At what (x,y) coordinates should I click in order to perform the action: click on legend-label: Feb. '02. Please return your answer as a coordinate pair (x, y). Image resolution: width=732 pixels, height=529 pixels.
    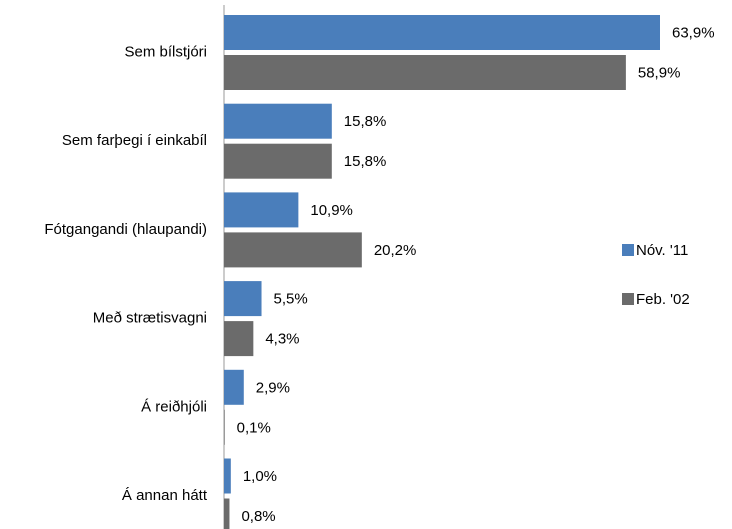
    Looking at the image, I should click on (663, 299).